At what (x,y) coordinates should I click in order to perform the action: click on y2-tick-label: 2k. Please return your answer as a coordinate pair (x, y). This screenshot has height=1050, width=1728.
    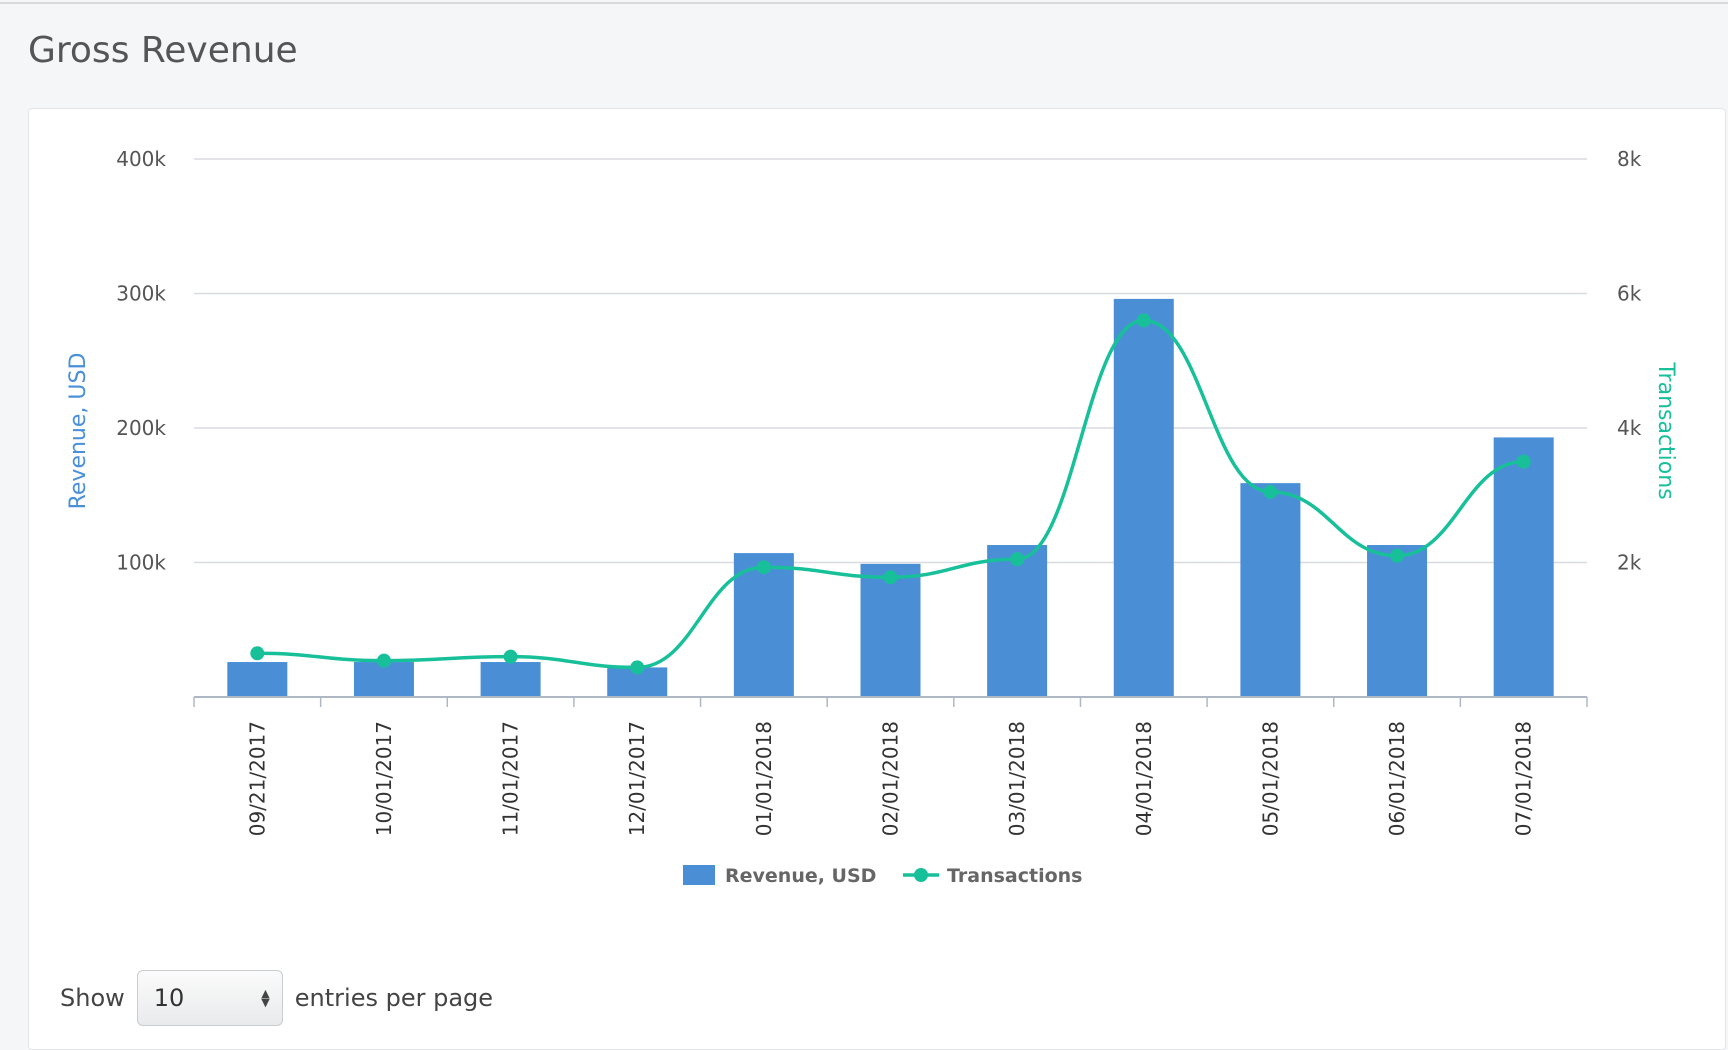
    Looking at the image, I should click on (1629, 563).